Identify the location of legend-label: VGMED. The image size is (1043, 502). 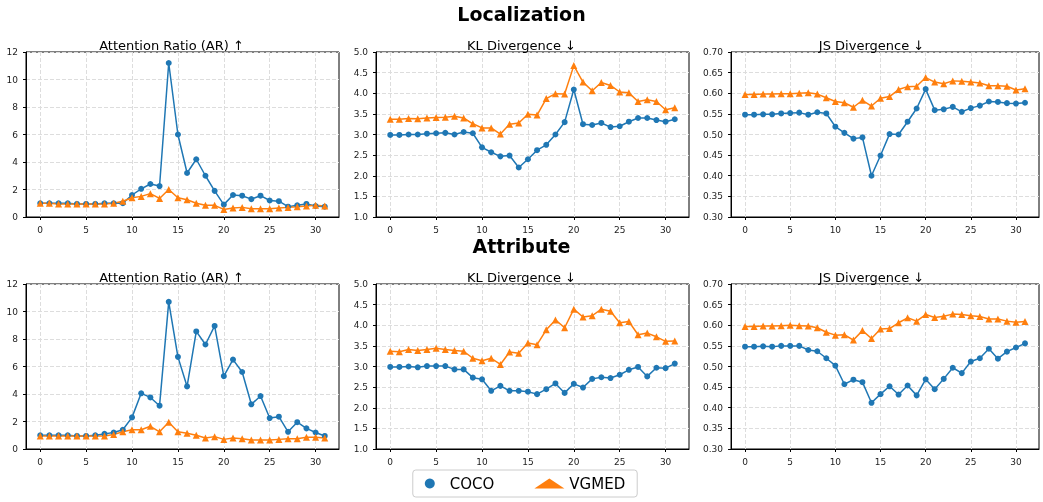
(597, 483).